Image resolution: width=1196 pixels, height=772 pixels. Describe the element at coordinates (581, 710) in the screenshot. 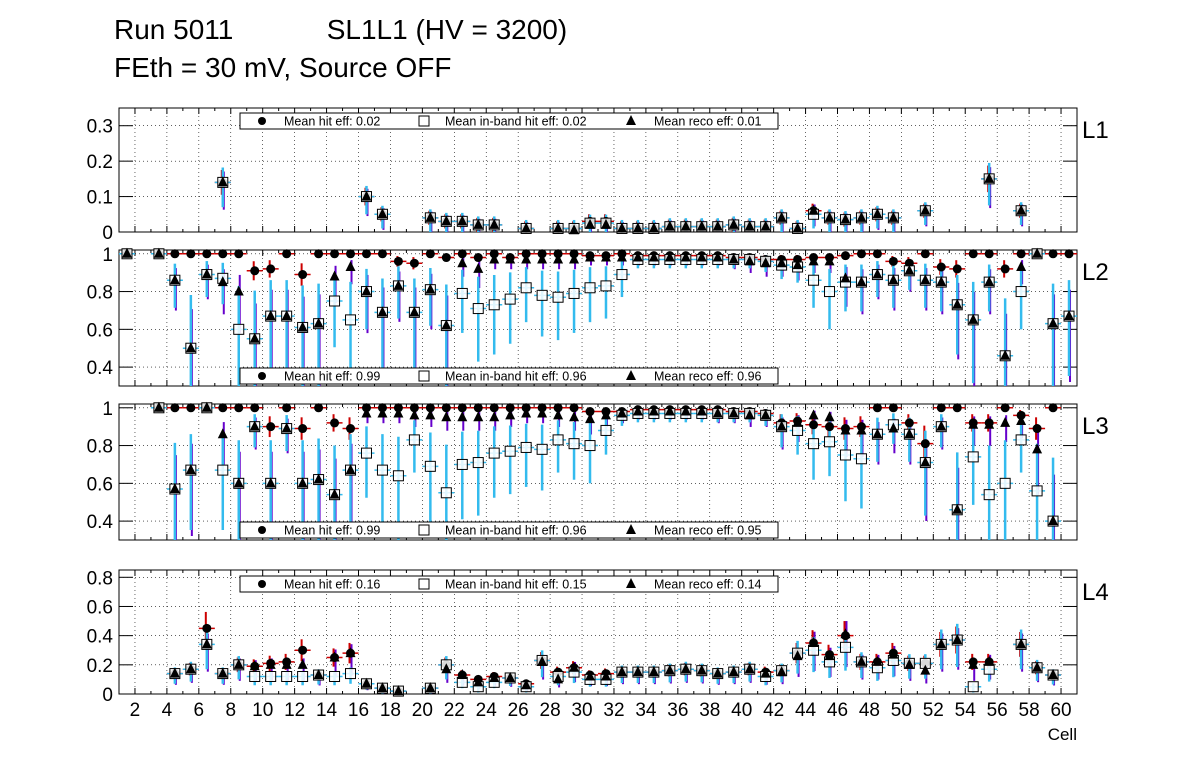

I see `x-tick-label: 30` at that location.